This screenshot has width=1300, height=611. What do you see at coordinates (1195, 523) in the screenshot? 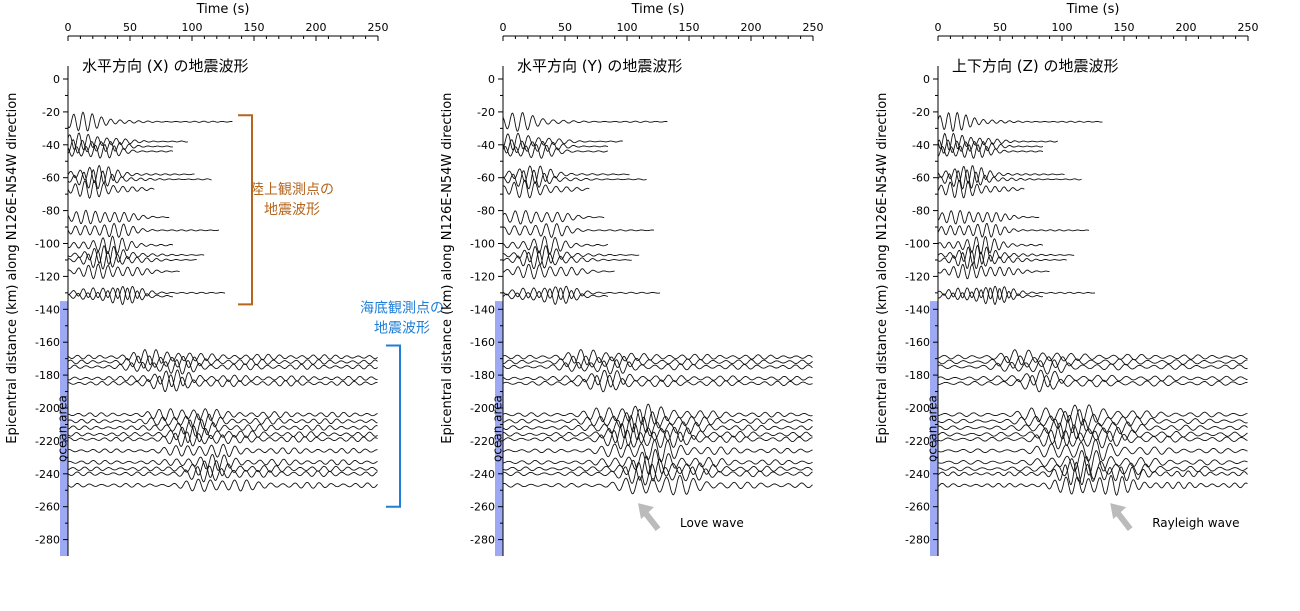
I see `wave-label: Rayleigh wave` at bounding box center [1195, 523].